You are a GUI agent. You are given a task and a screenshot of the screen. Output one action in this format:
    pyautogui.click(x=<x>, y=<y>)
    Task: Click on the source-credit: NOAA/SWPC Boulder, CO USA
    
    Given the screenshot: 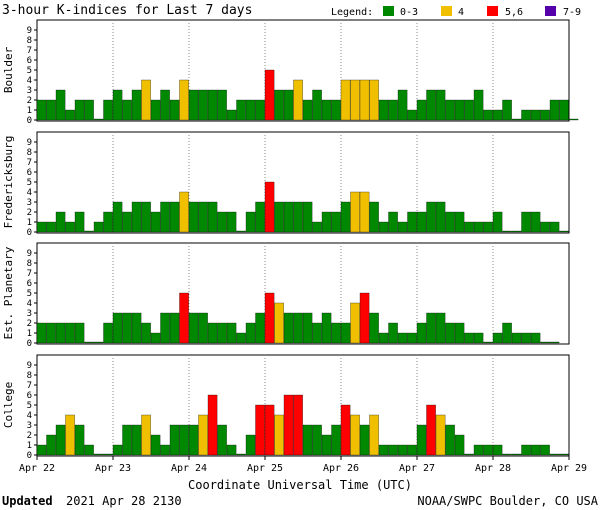 What is the action you would take?
    pyautogui.click(x=507, y=501)
    